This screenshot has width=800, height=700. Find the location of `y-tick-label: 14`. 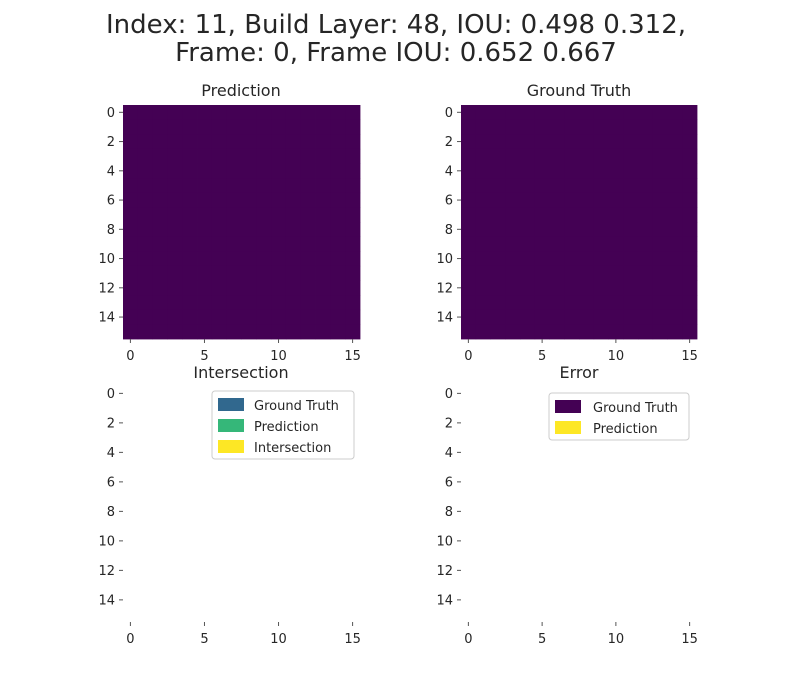

y-tick-label: 14 is located at coordinates (444, 600).